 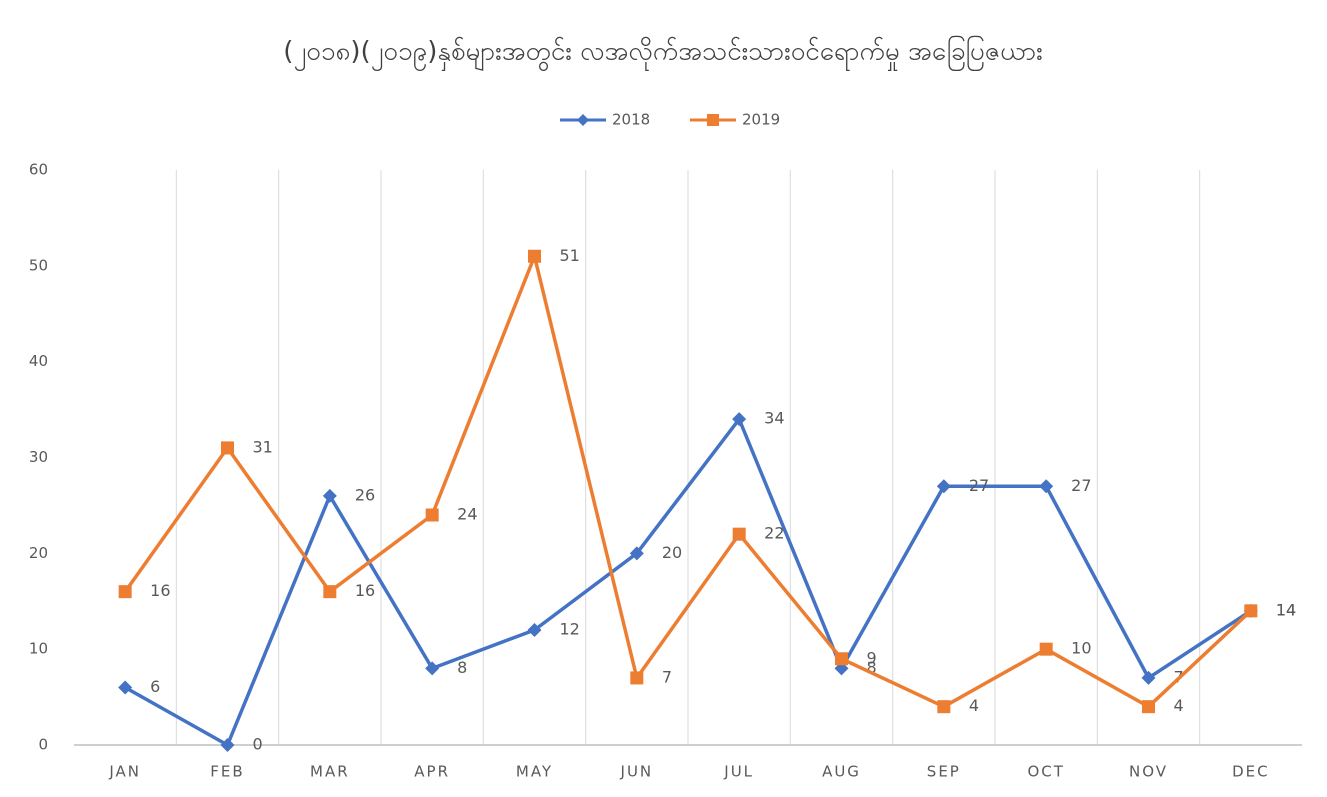 I want to click on x-tick-label cat: APR, so click(x=432, y=772).